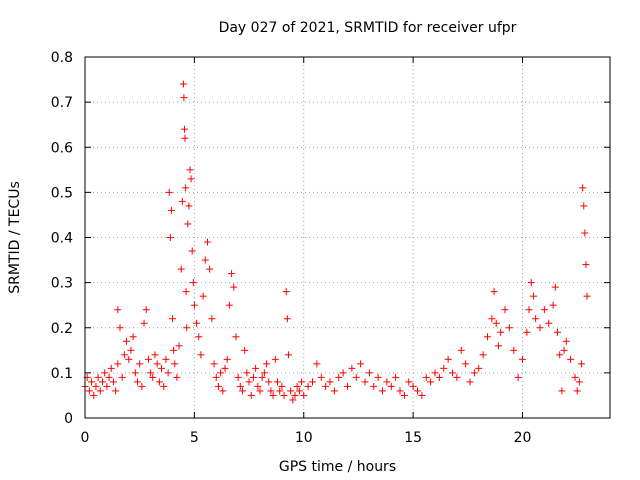 This screenshot has height=480, width=640. Describe the element at coordinates (337, 467) in the screenshot. I see `x-axis-label: GPS time / hours` at that location.